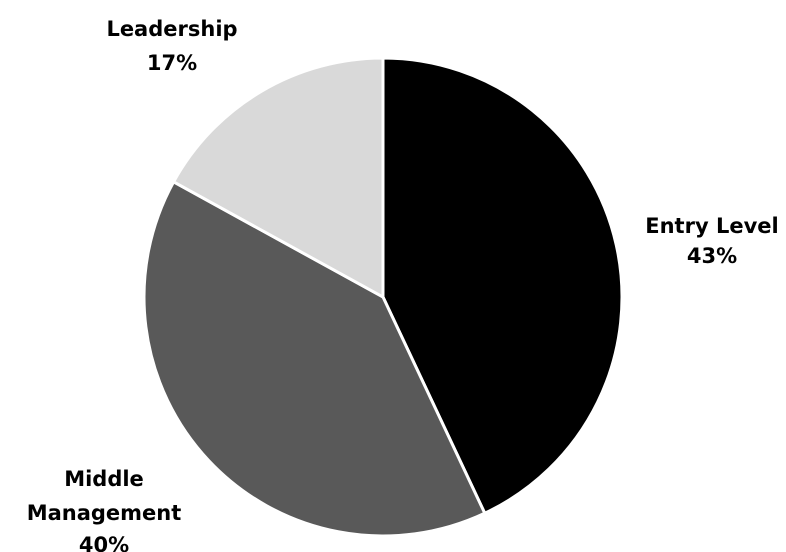 This screenshot has height=552, width=786. What do you see at coordinates (172, 63) in the screenshot?
I see `slice-value-leadership: 17%` at bounding box center [172, 63].